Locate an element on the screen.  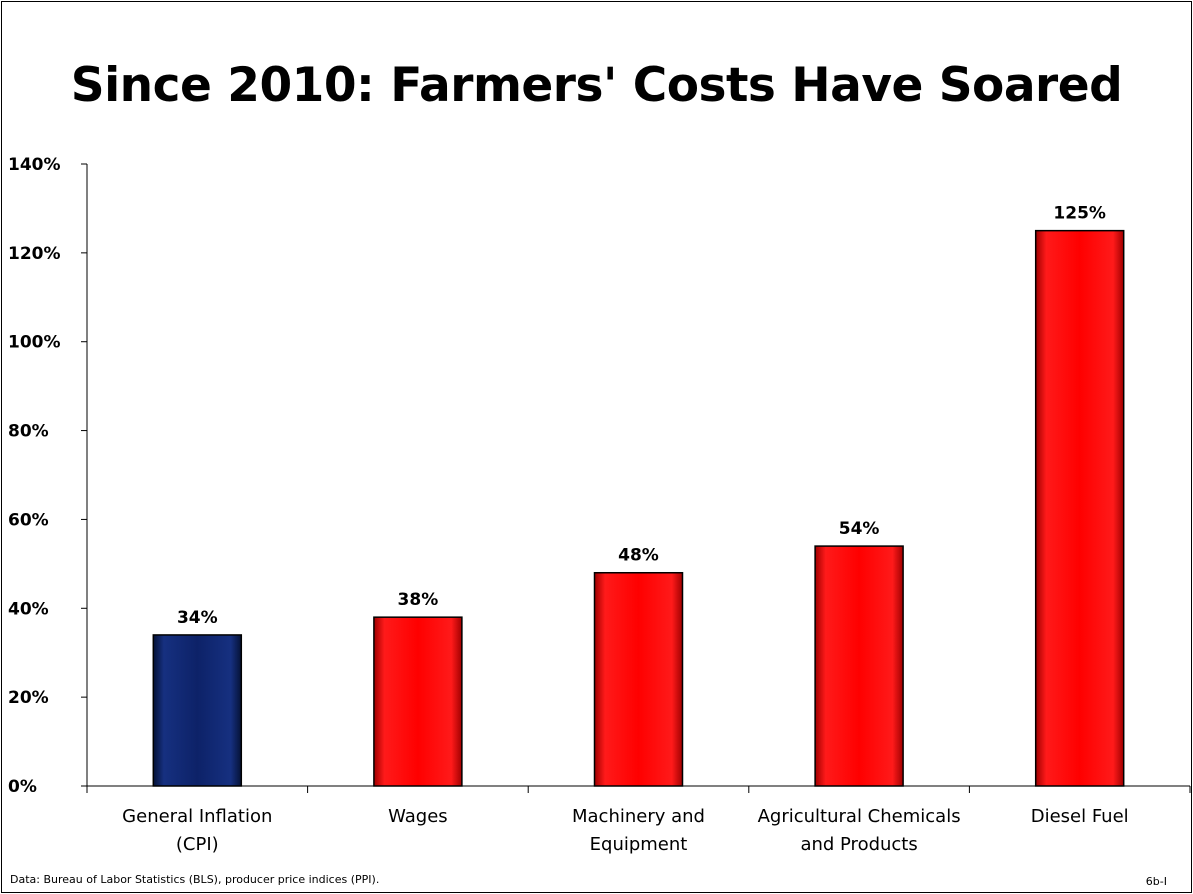
data-label: 38% is located at coordinates (418, 600).